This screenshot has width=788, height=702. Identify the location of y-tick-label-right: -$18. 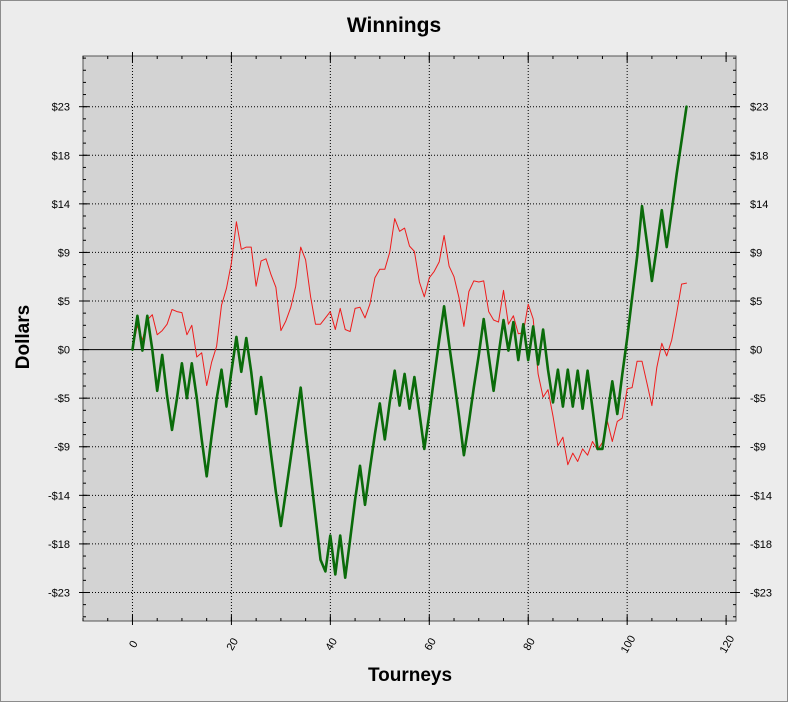
(761, 545).